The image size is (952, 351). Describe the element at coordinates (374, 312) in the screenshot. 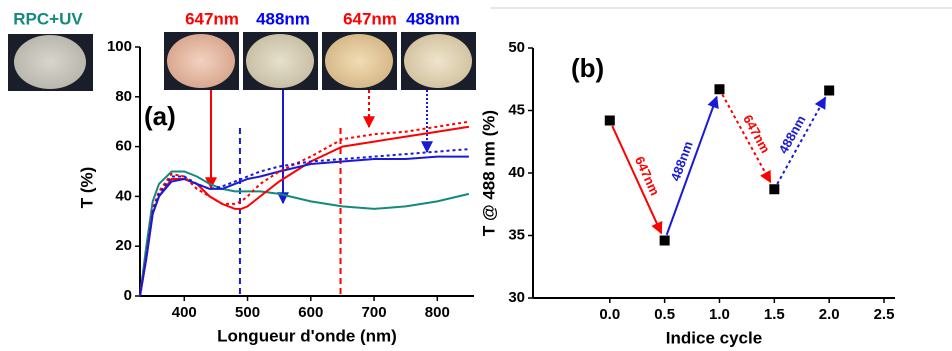

I see `x-tick-label: 700` at that location.